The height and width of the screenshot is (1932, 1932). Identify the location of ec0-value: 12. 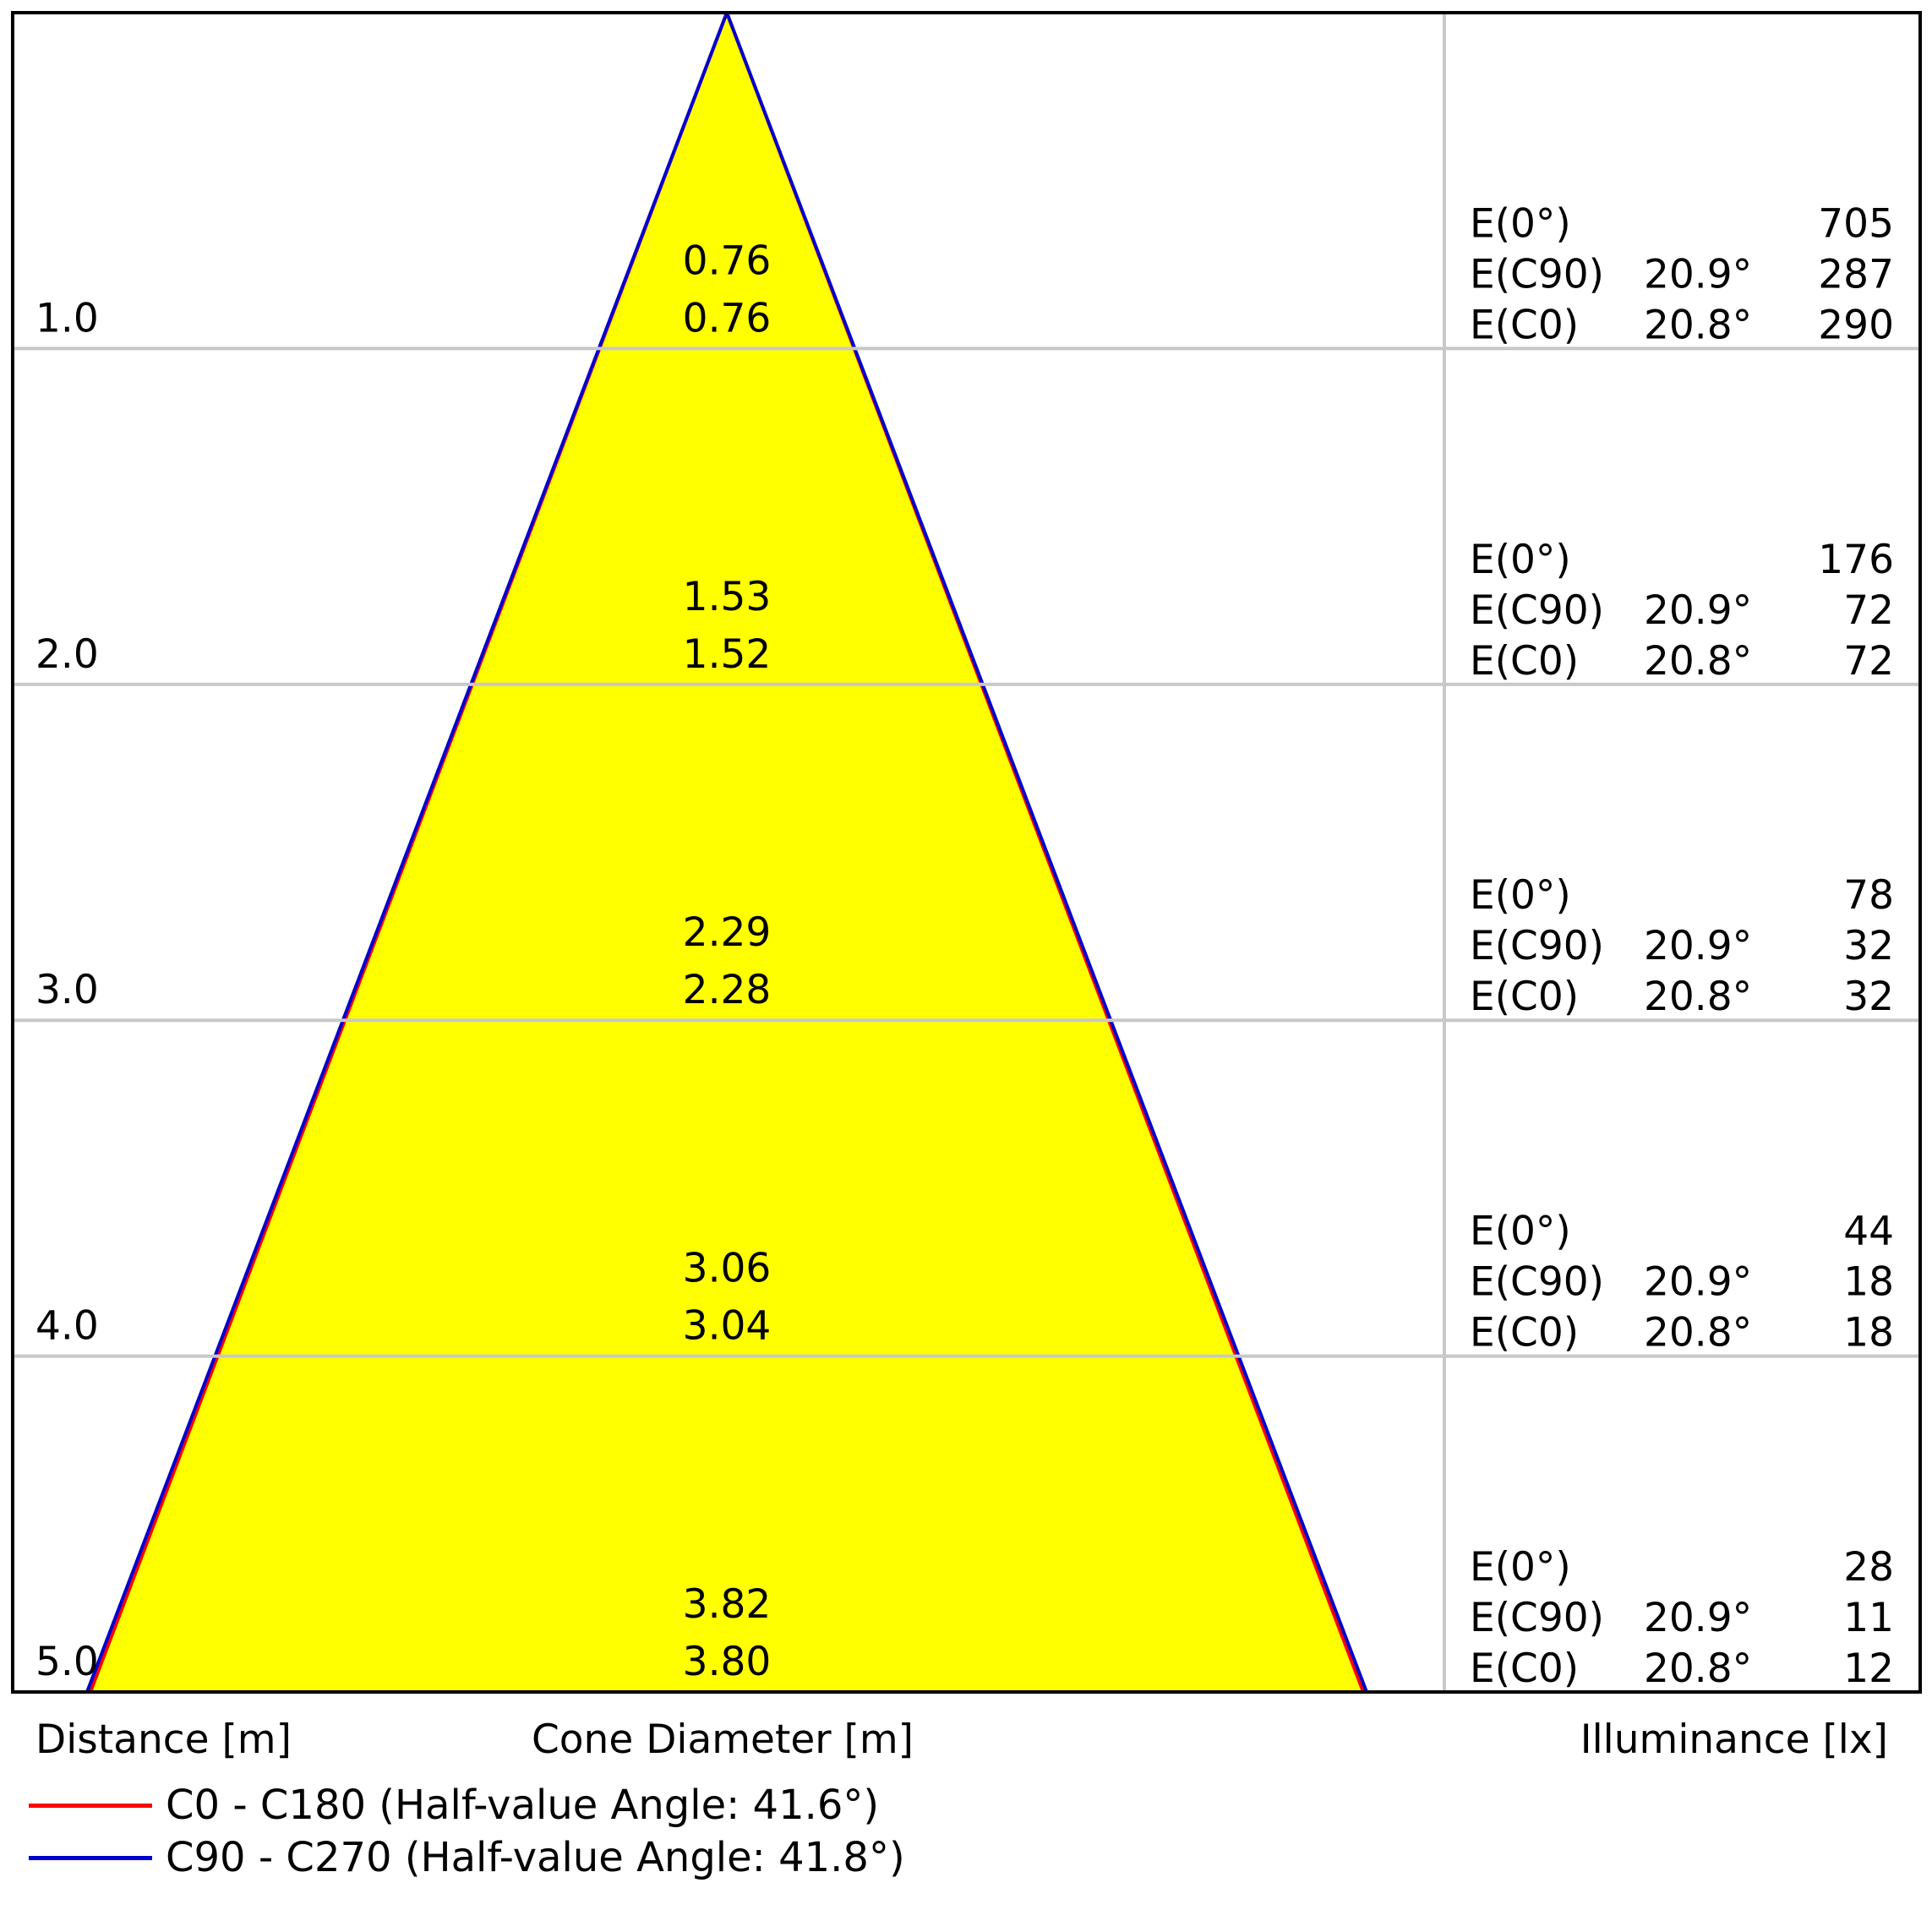
(1868, 1668).